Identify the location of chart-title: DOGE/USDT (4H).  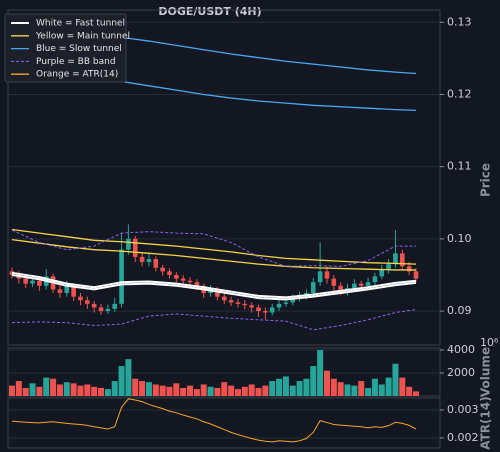
(209, 11).